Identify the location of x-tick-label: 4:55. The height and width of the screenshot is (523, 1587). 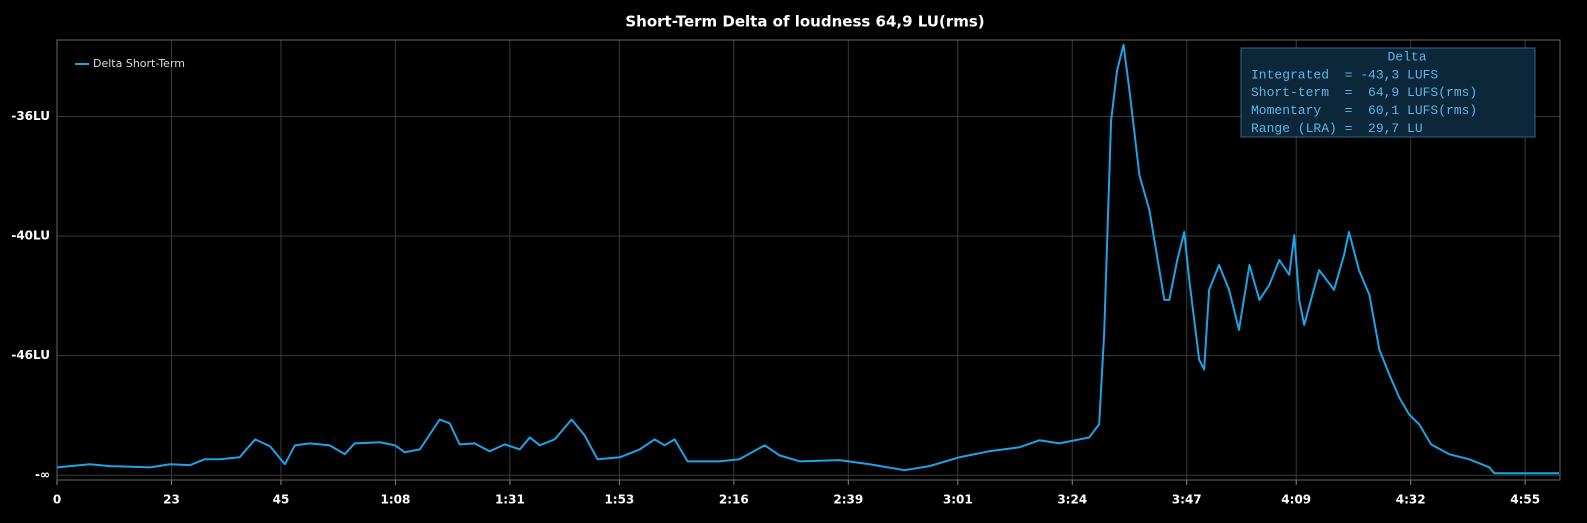
(1525, 500).